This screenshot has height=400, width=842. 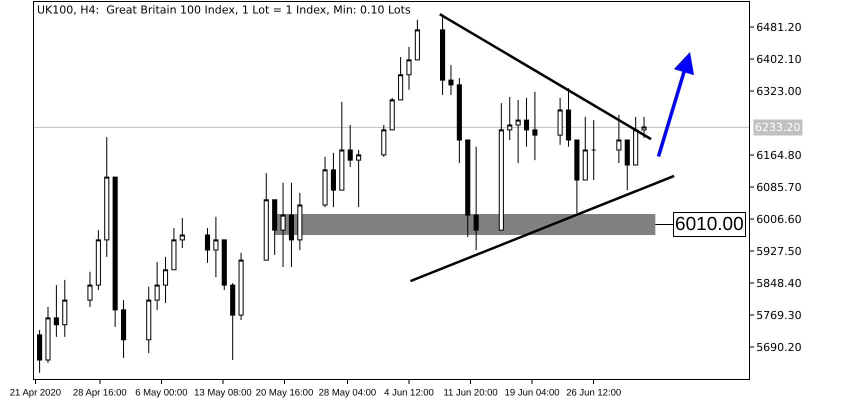 I want to click on y-tick-label: 6481.20, so click(x=779, y=27).